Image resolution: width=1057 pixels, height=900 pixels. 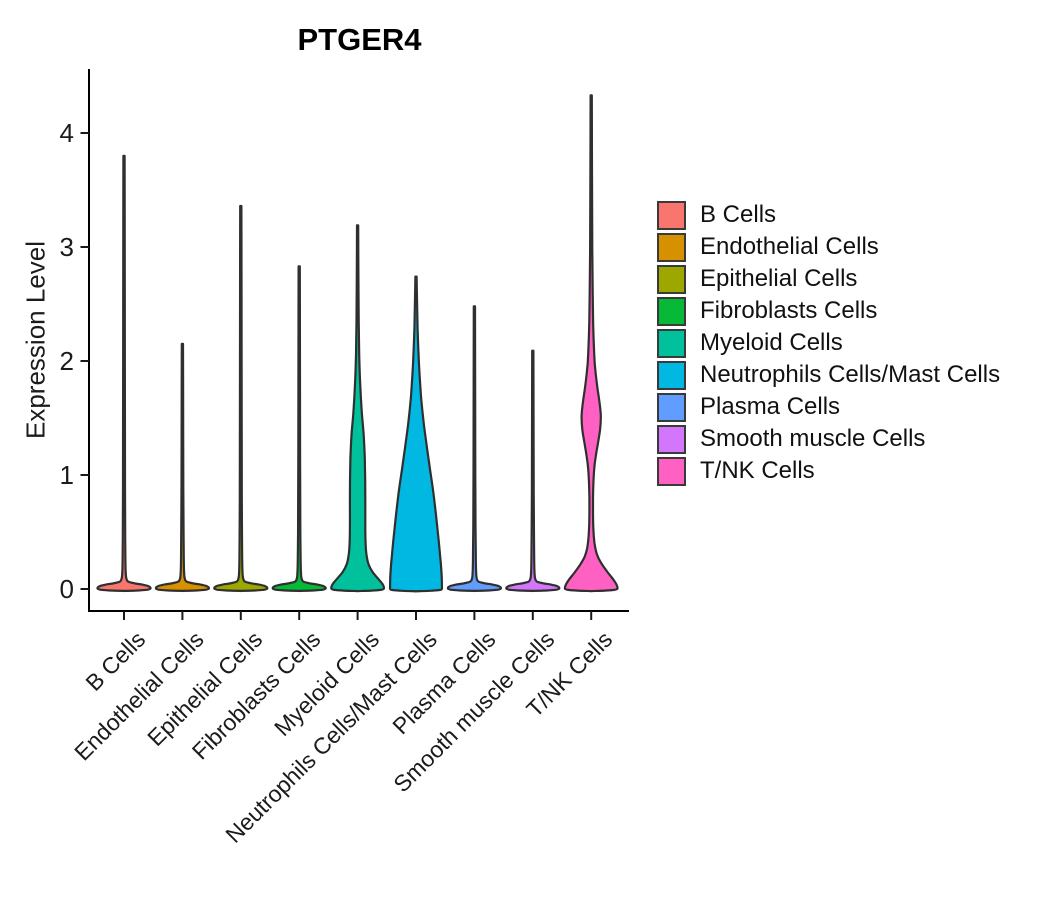 I want to click on legend-item: B Cells, so click(x=828, y=215).